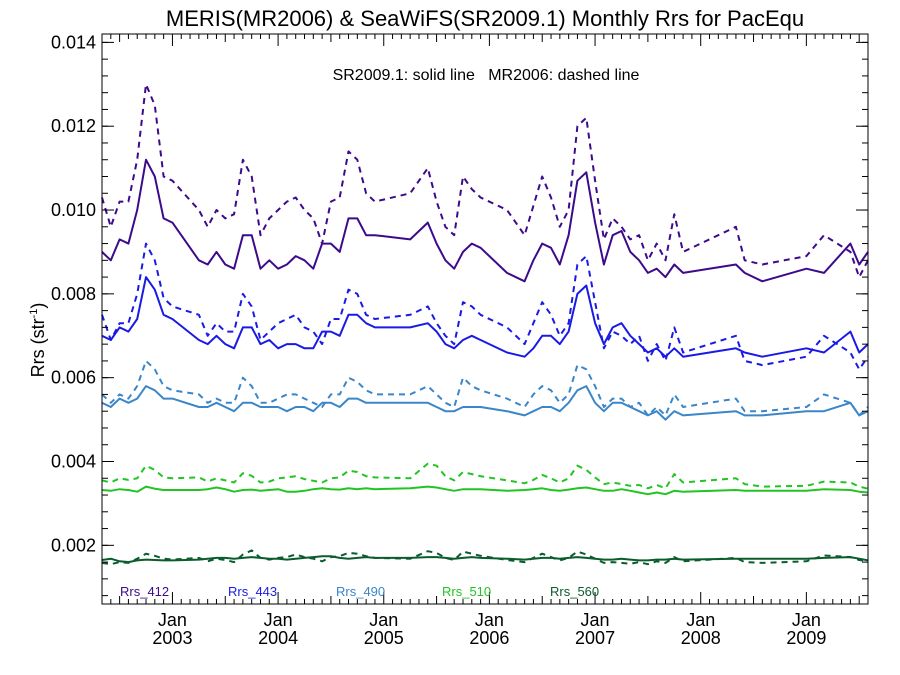  What do you see at coordinates (384, 638) in the screenshot?
I see `x-tick-label-year: 2005` at bounding box center [384, 638].